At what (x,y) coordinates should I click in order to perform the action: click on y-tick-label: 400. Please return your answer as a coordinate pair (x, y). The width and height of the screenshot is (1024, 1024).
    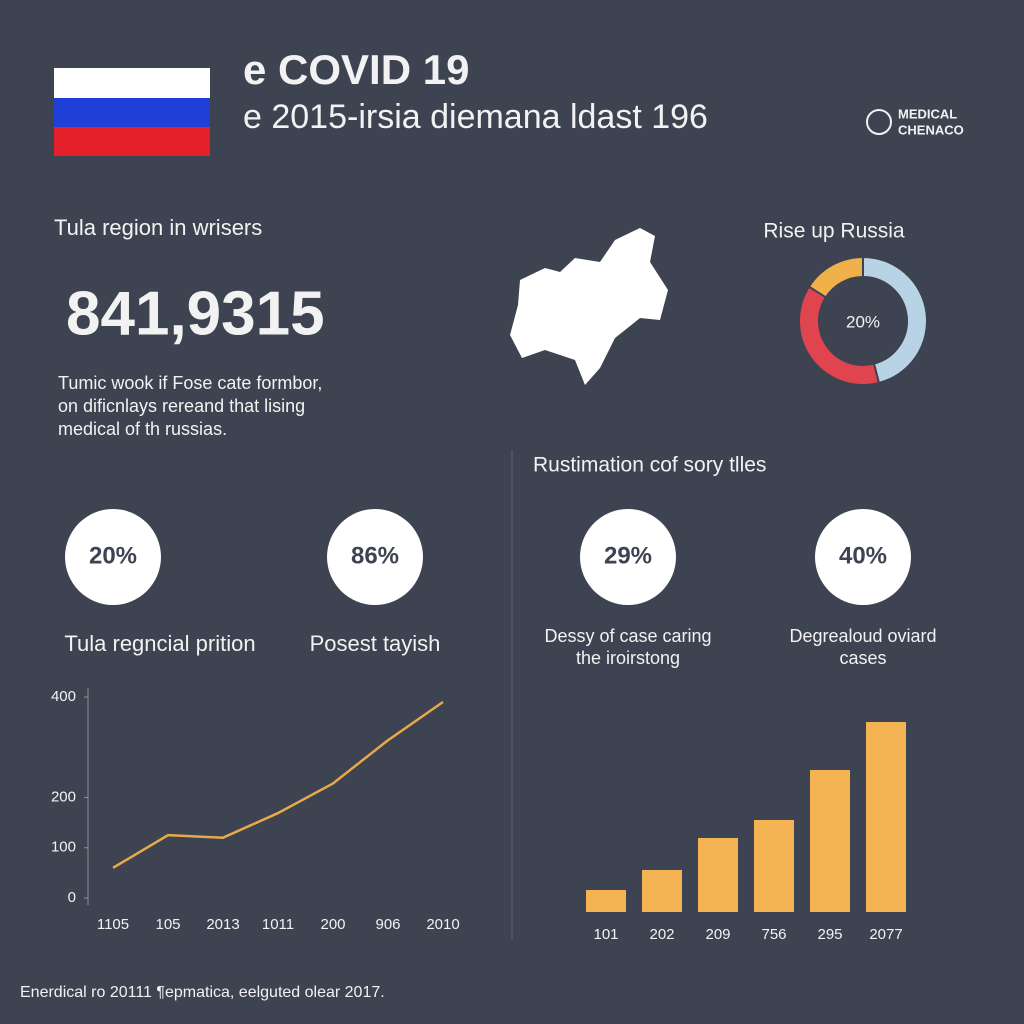
    Looking at the image, I should click on (63, 696).